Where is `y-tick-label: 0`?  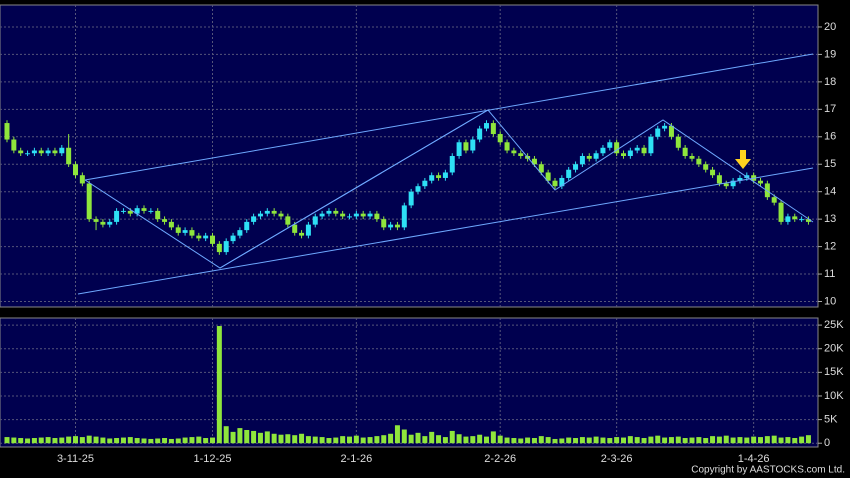 y-tick-label: 0 is located at coordinates (827, 443).